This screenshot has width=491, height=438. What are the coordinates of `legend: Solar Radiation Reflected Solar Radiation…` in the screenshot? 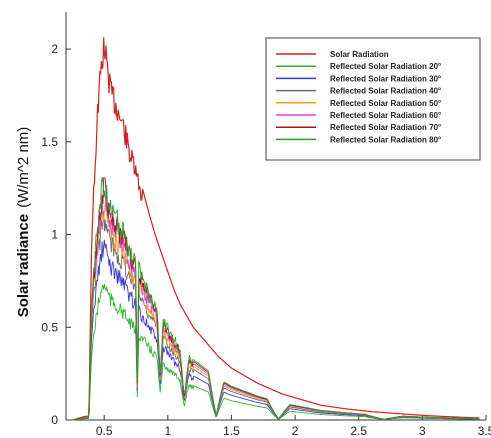 It's located at (373, 99).